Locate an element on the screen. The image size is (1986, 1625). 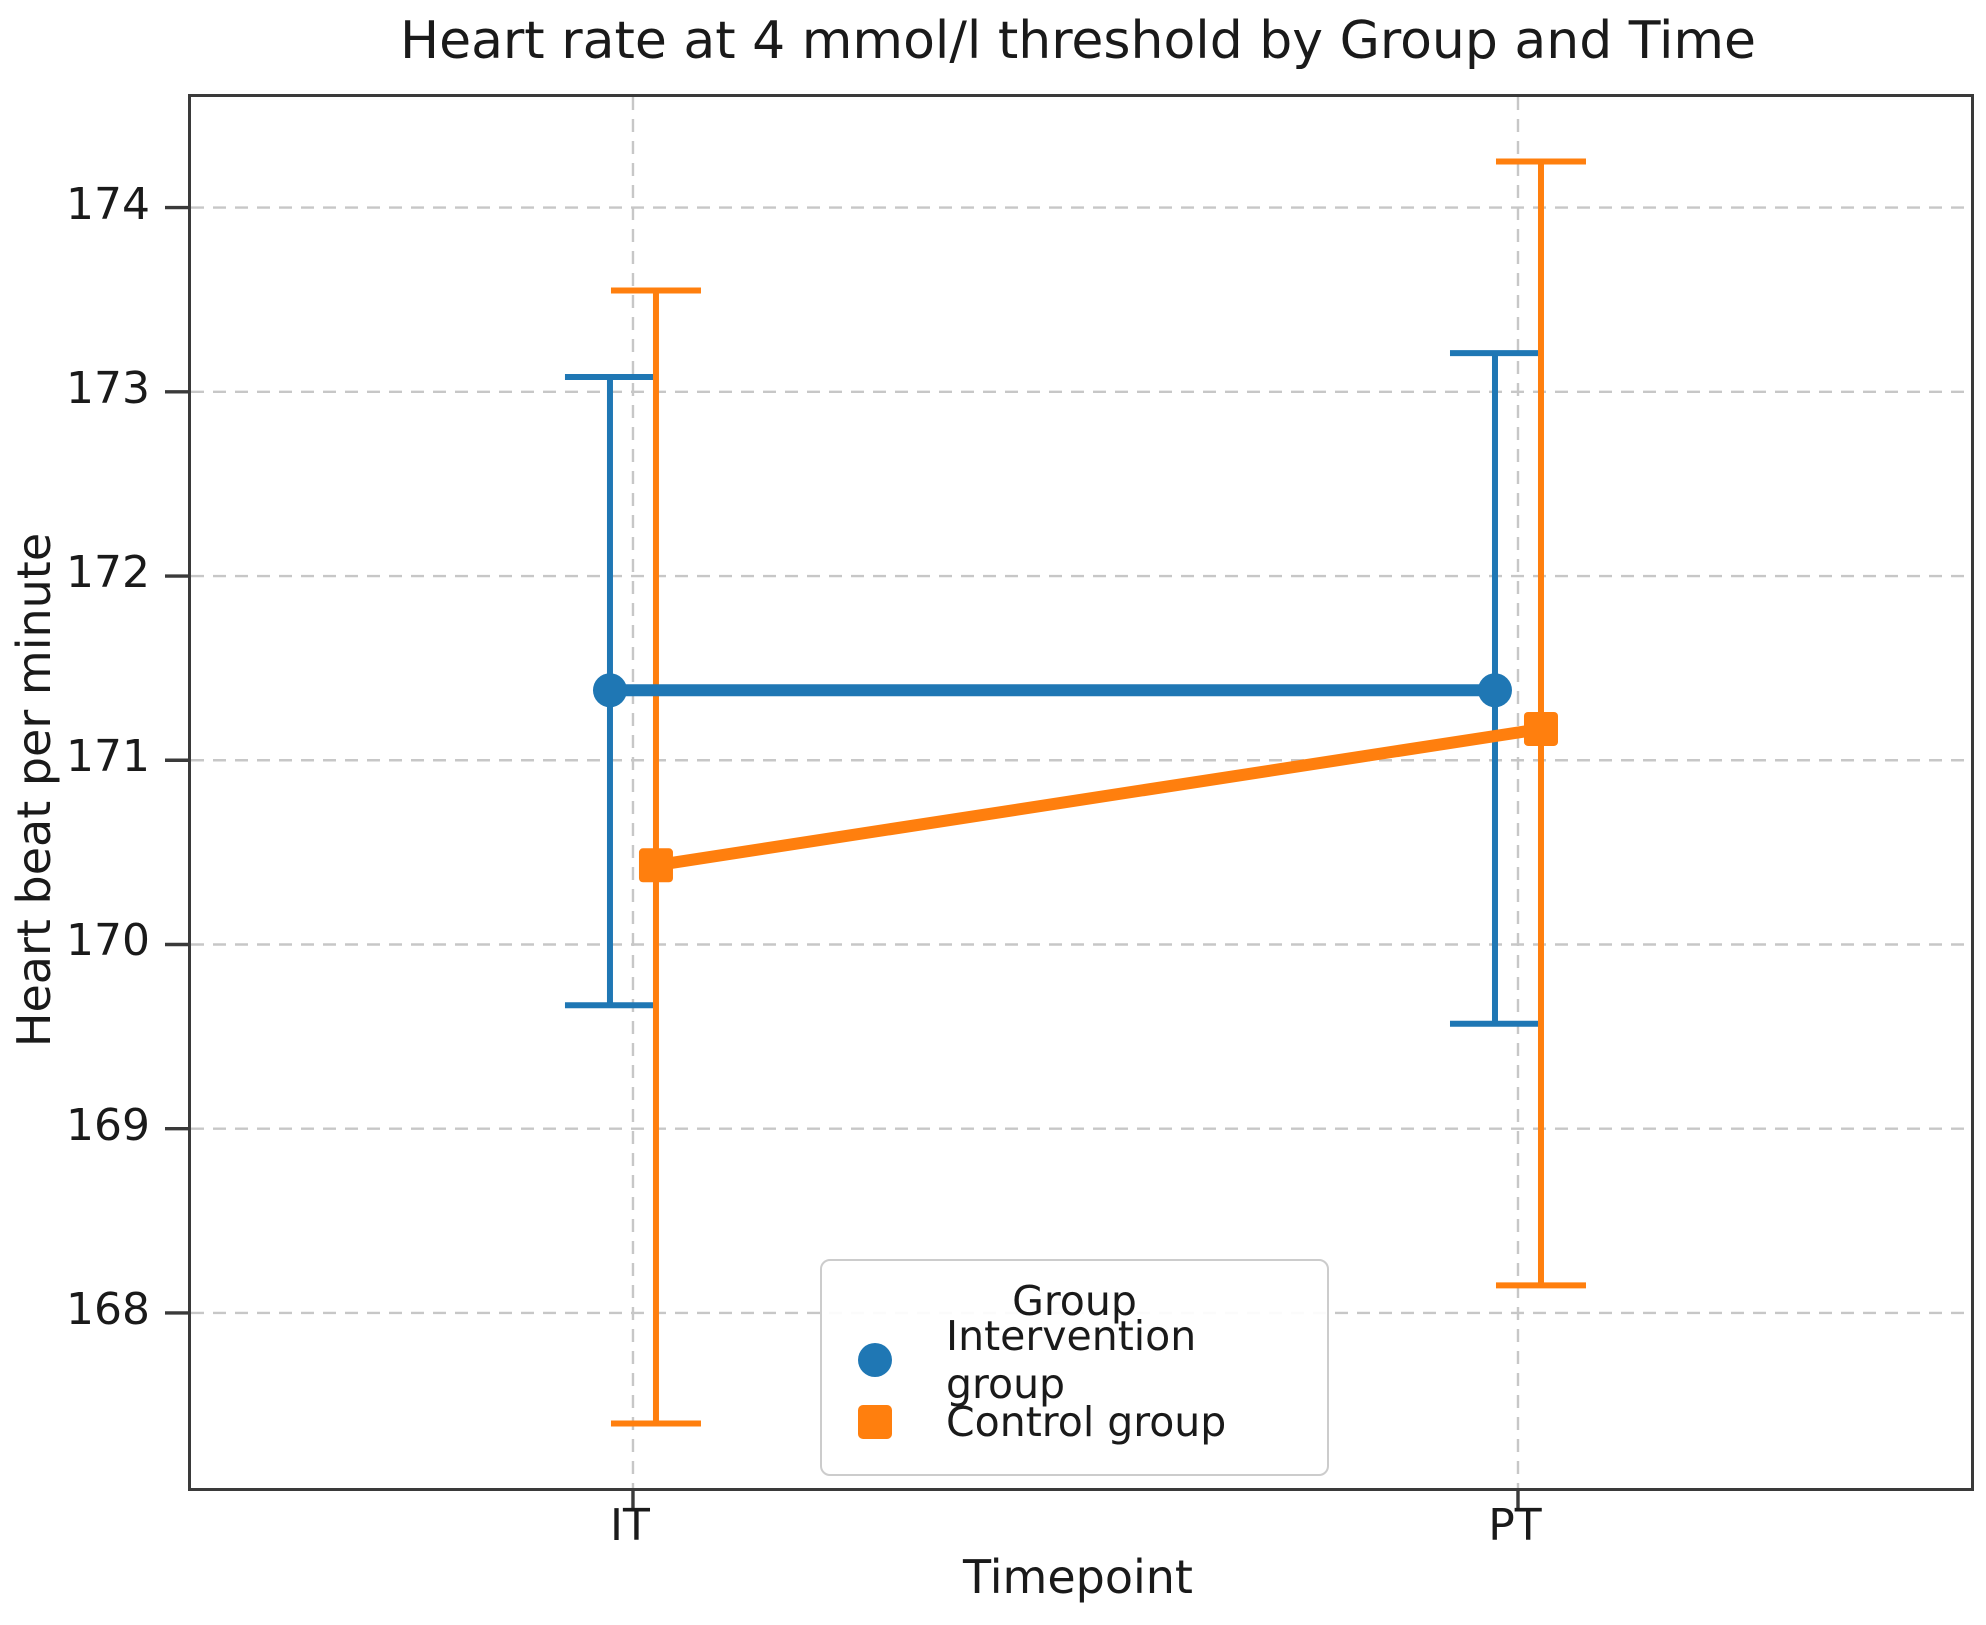
x-tick-label: PT is located at coordinates (1515, 1525).